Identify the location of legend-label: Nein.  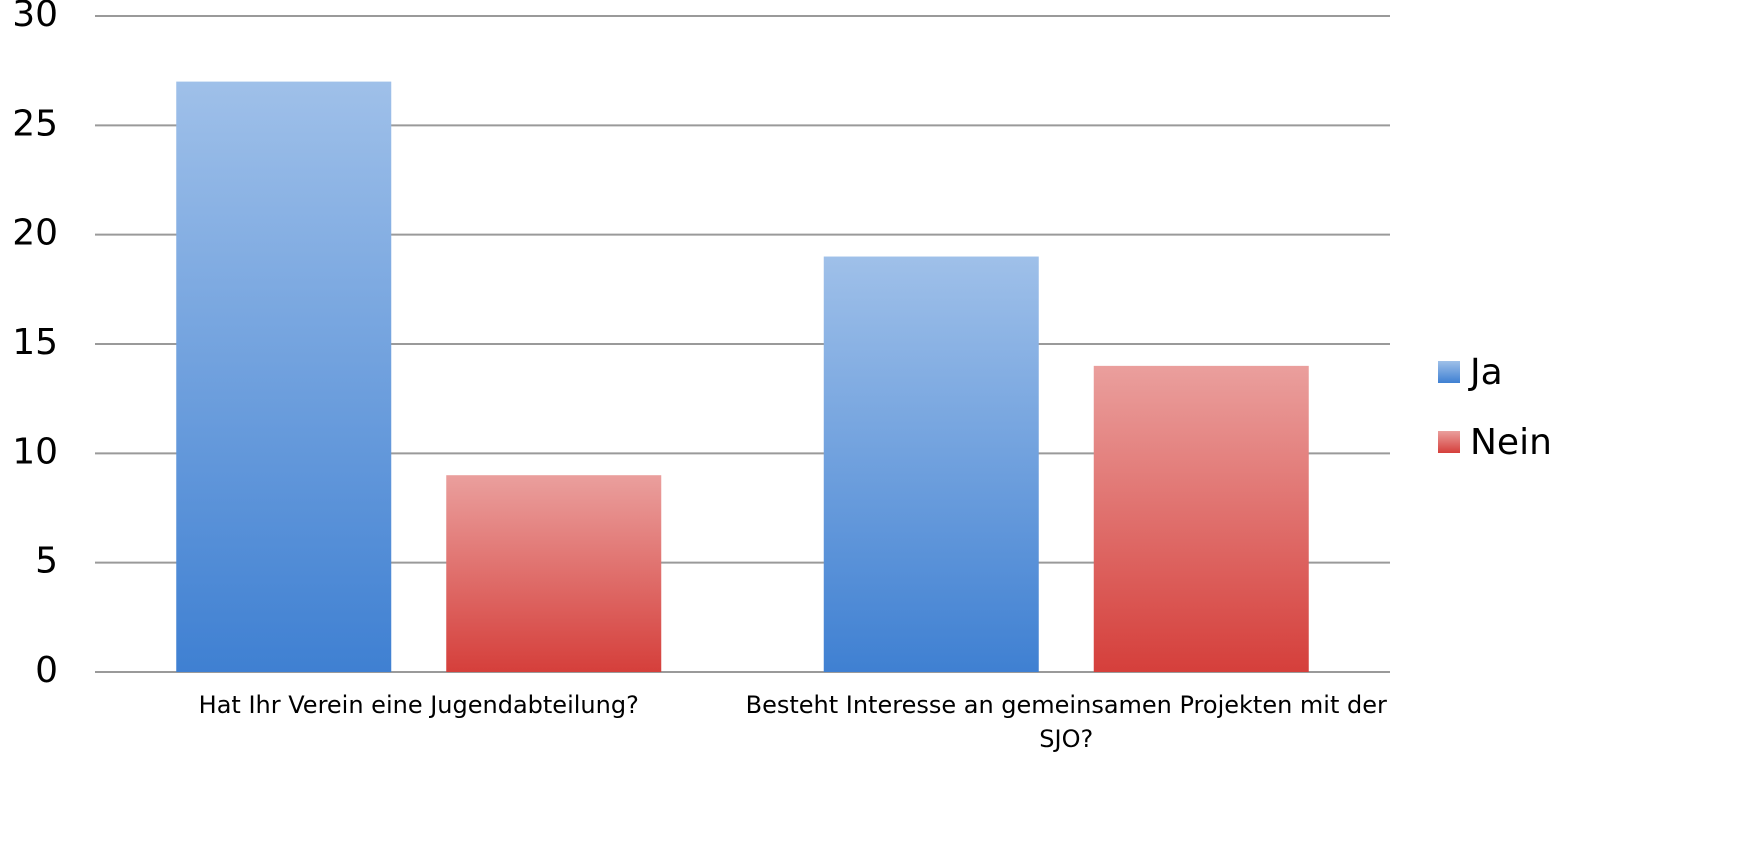
(1511, 442).